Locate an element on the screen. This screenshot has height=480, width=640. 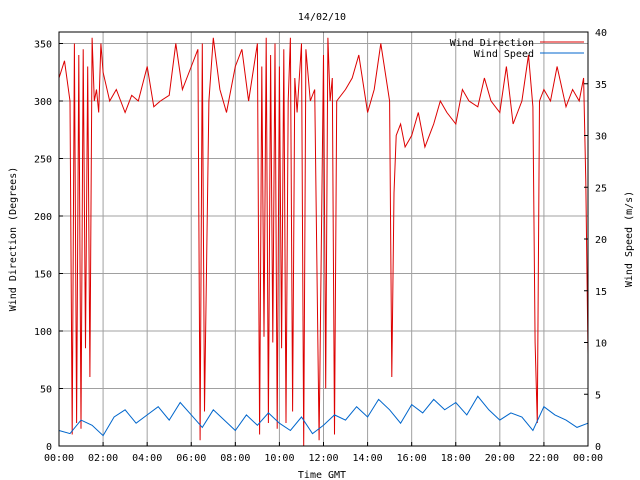
y-left-tick-label: 0 is located at coordinates (49, 447).